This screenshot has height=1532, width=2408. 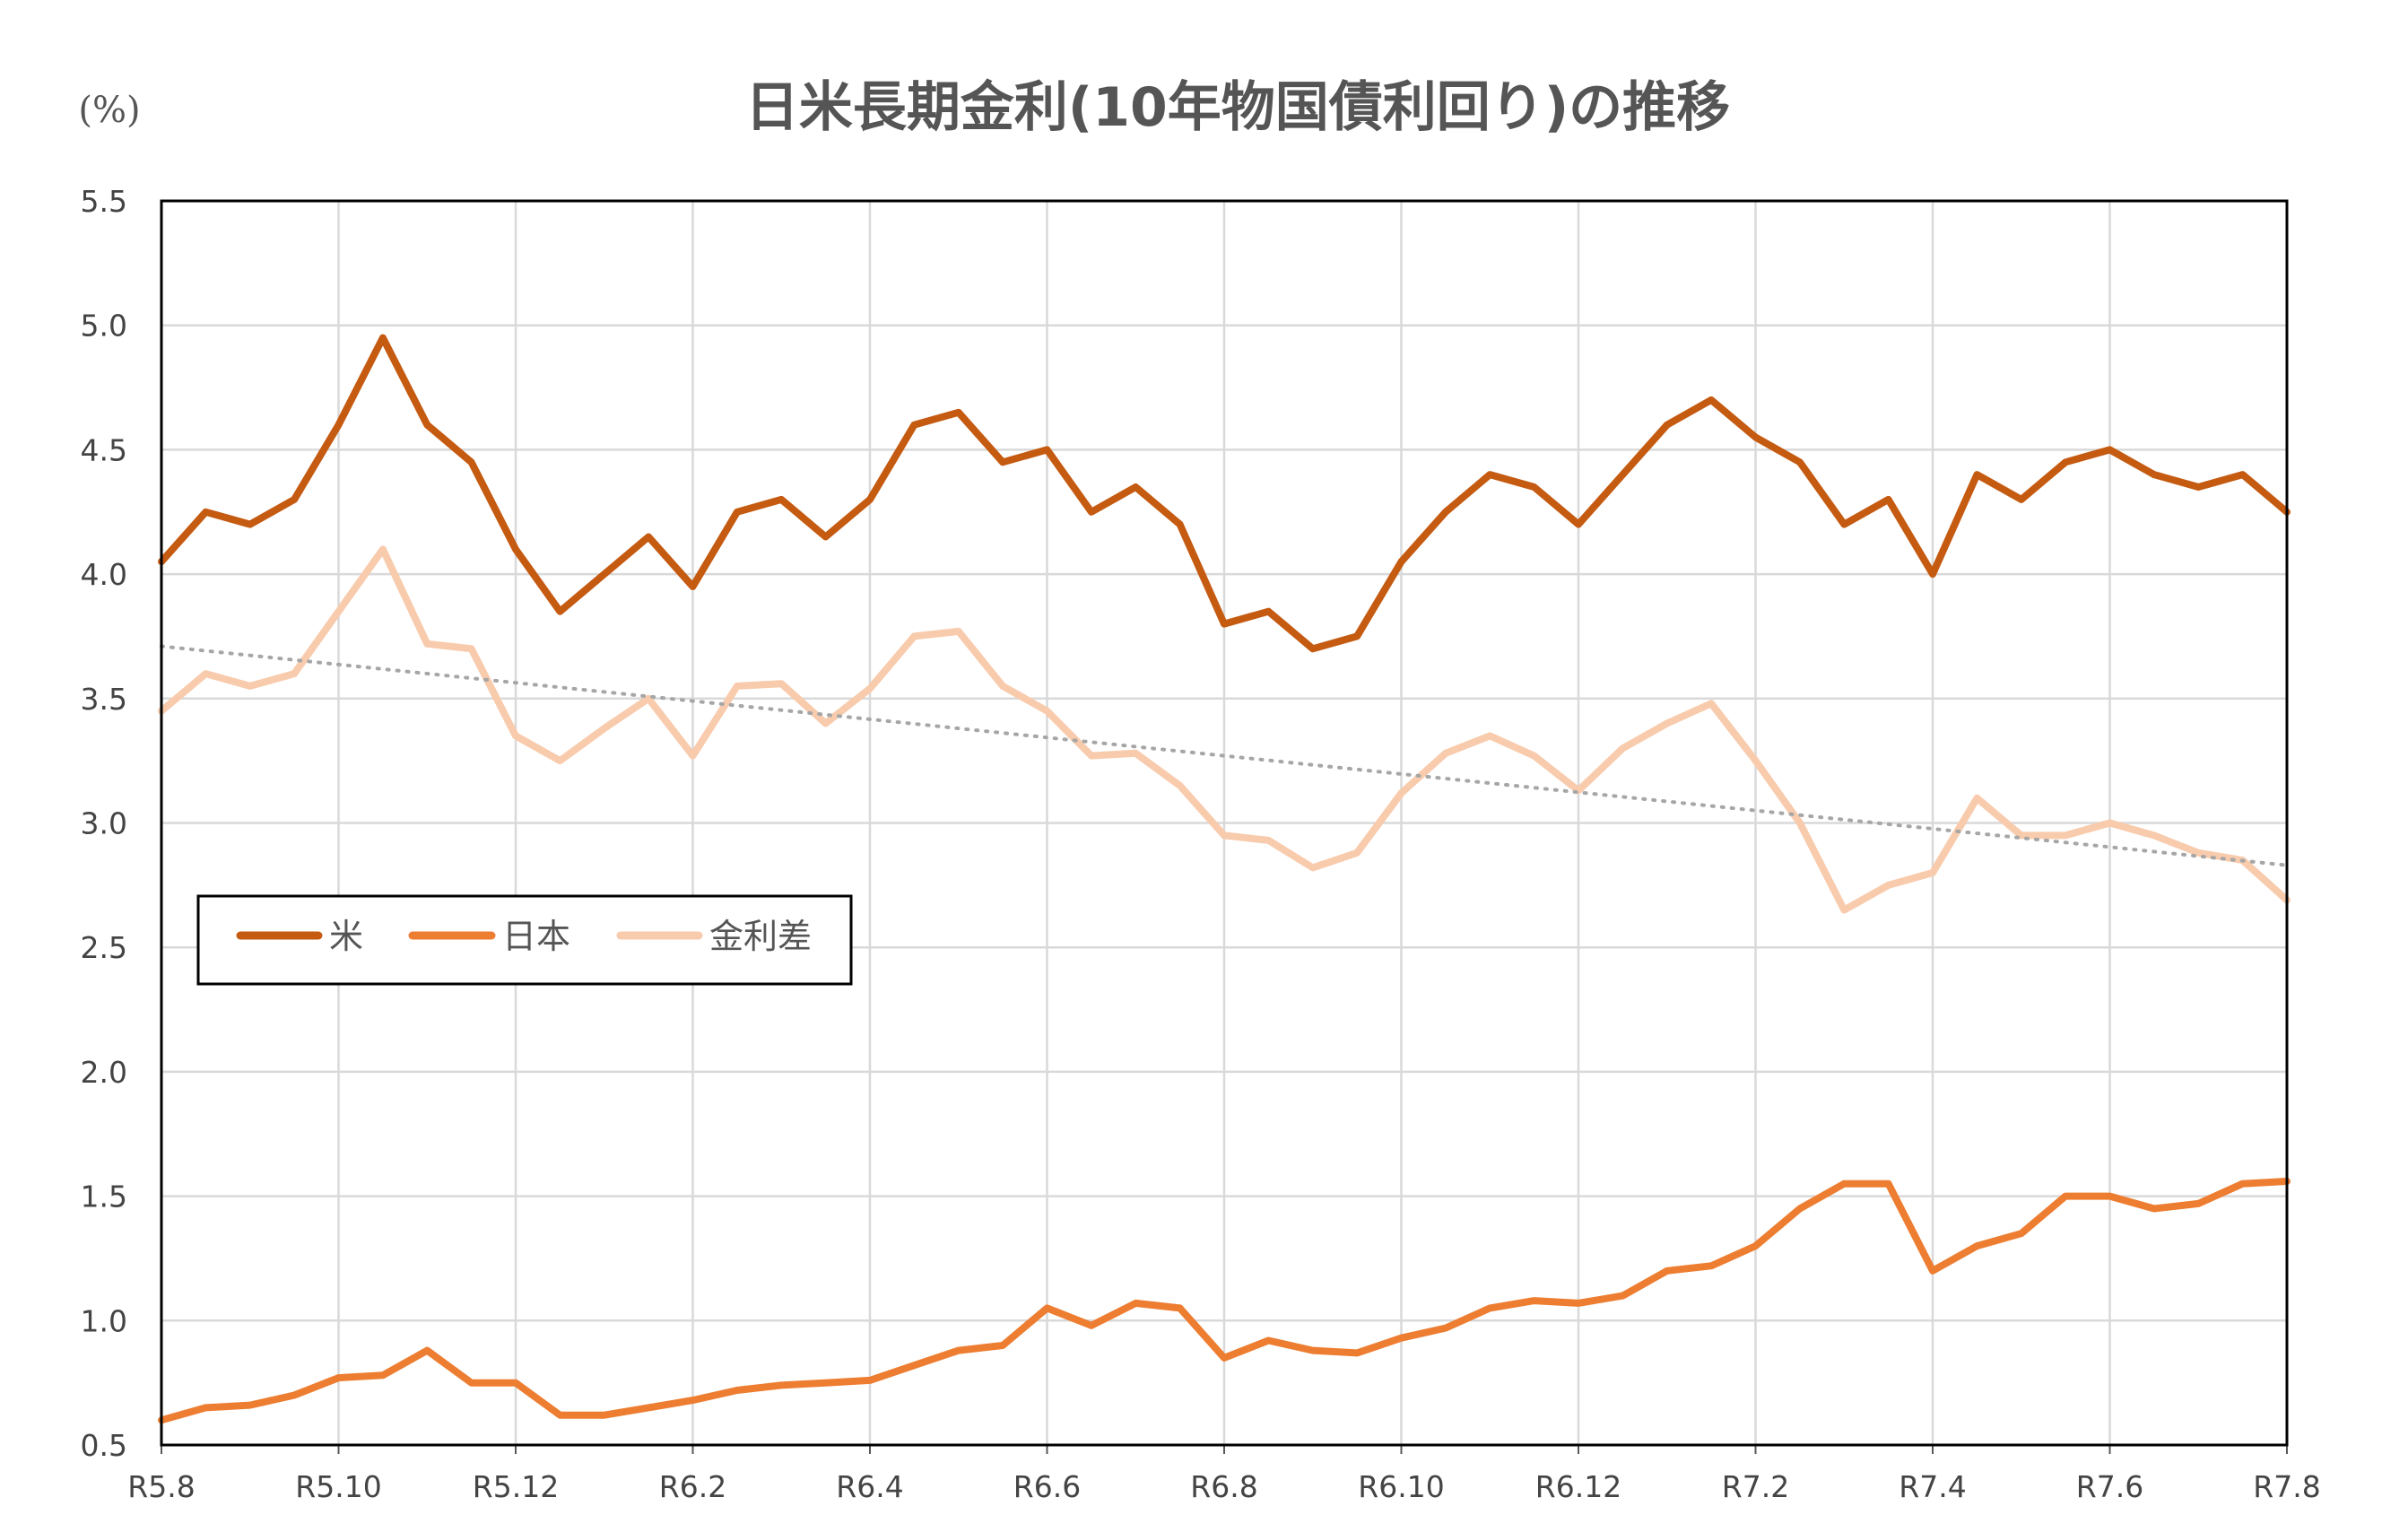 I want to click on y-tick-label: 1.0, so click(x=104, y=1320).